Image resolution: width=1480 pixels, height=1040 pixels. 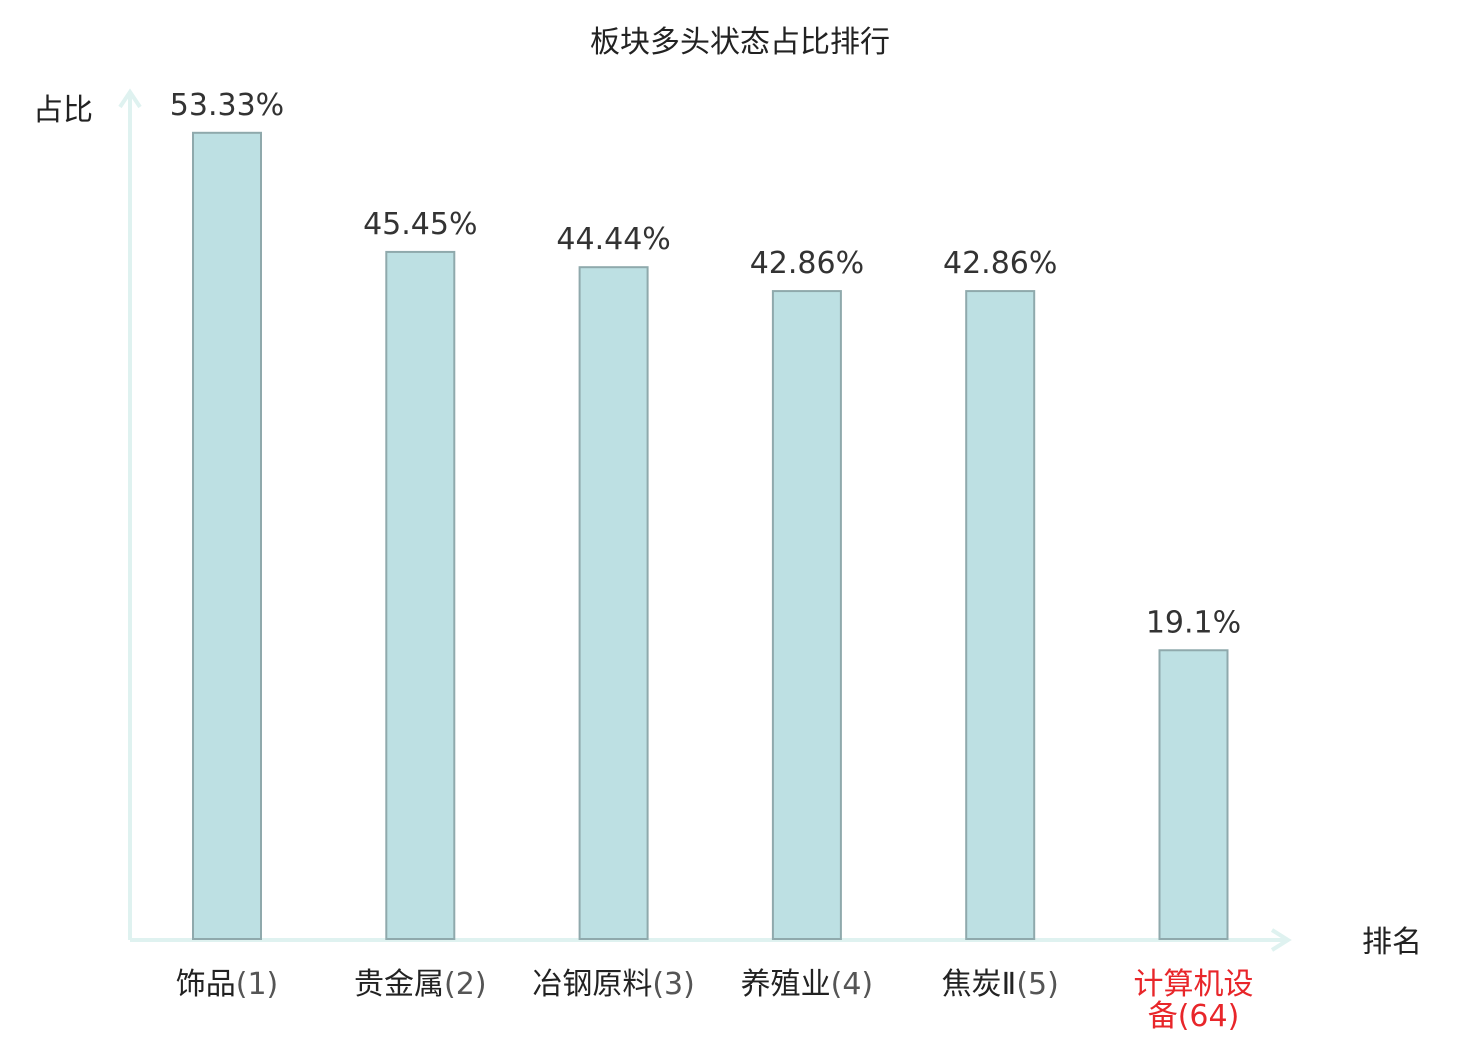 I want to click on chart-title: 板块多头状态占比排行, so click(x=740, y=42).